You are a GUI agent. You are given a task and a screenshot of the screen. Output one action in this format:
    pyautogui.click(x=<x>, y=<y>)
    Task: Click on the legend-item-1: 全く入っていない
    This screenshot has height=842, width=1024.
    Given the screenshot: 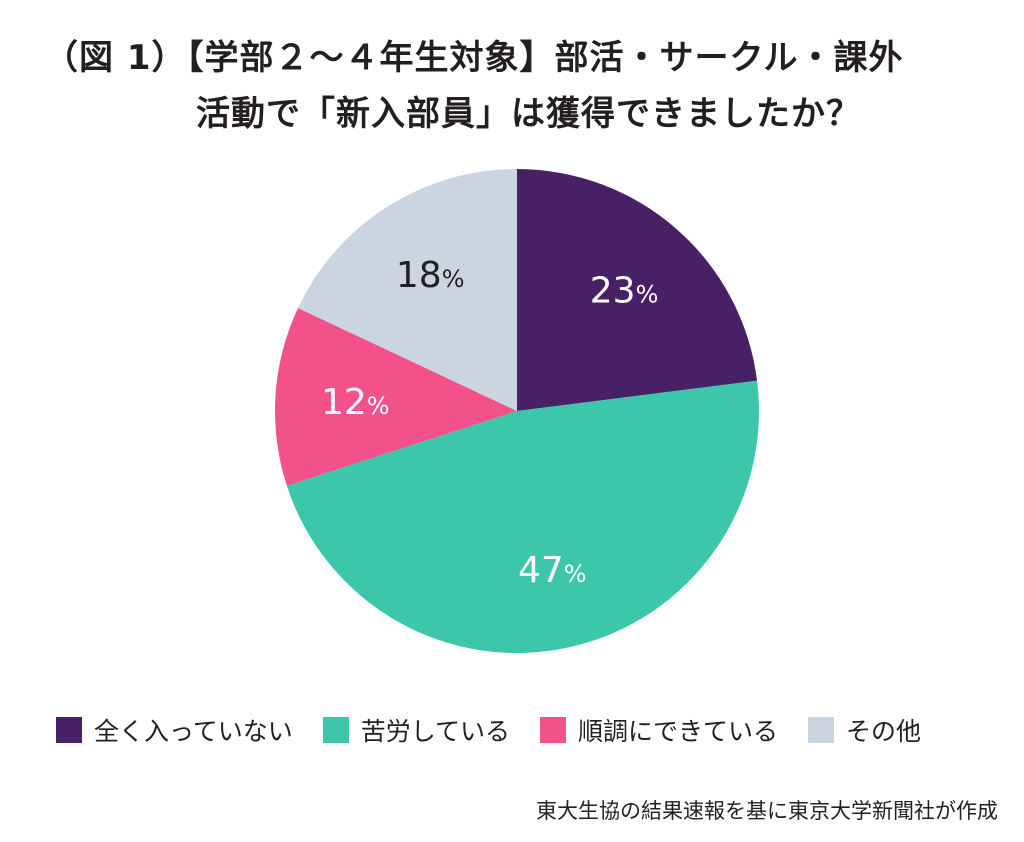 What is the action you would take?
    pyautogui.click(x=174, y=730)
    